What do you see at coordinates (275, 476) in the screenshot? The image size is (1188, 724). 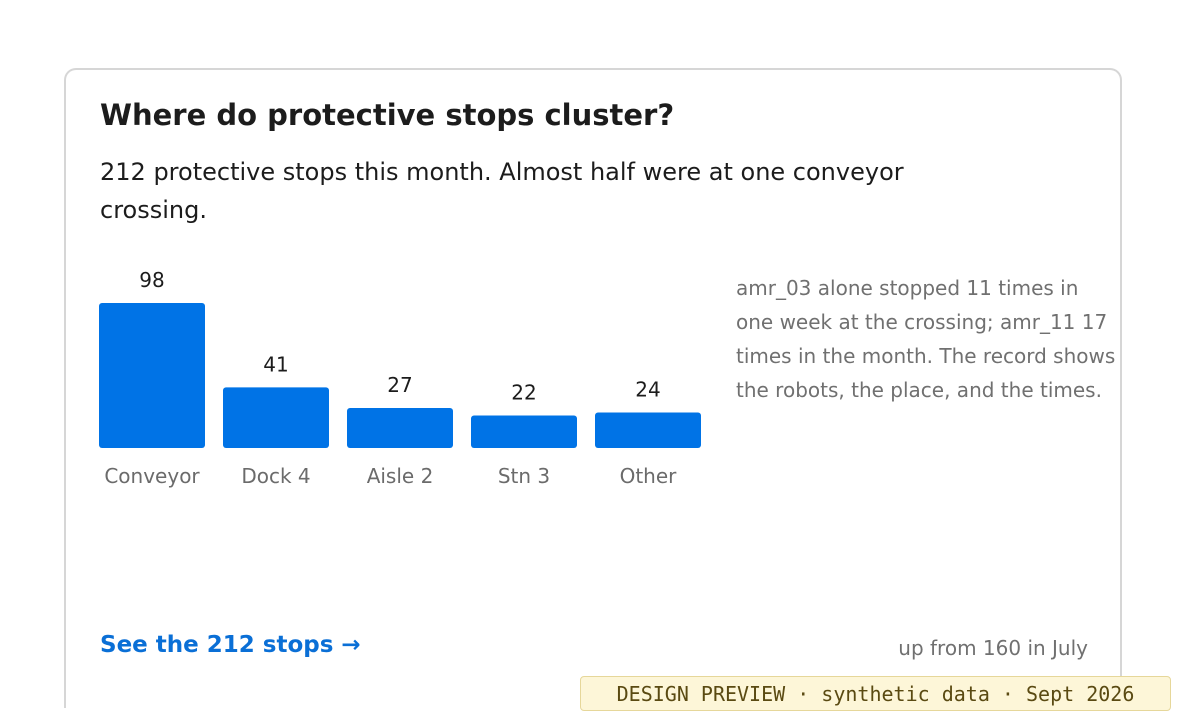 I see `category-tick-label: Dock 4` at bounding box center [275, 476].